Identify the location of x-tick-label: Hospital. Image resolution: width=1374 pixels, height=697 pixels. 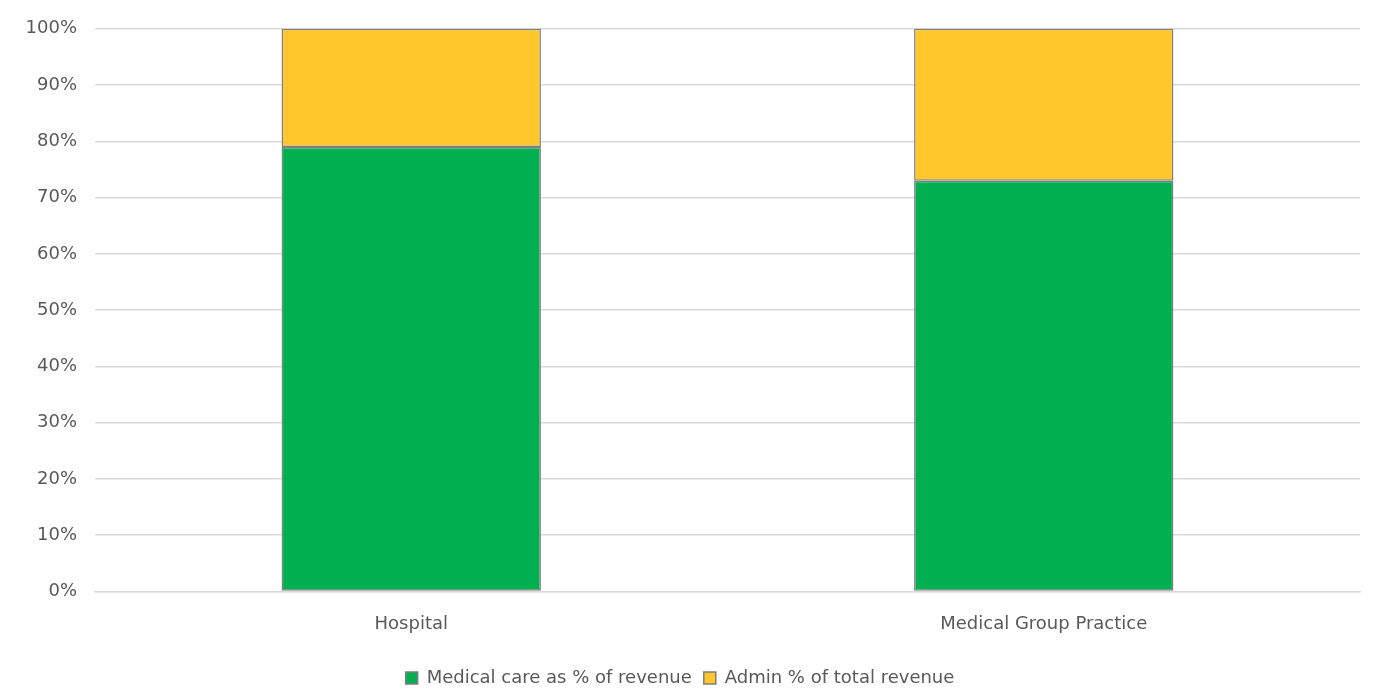
(411, 622).